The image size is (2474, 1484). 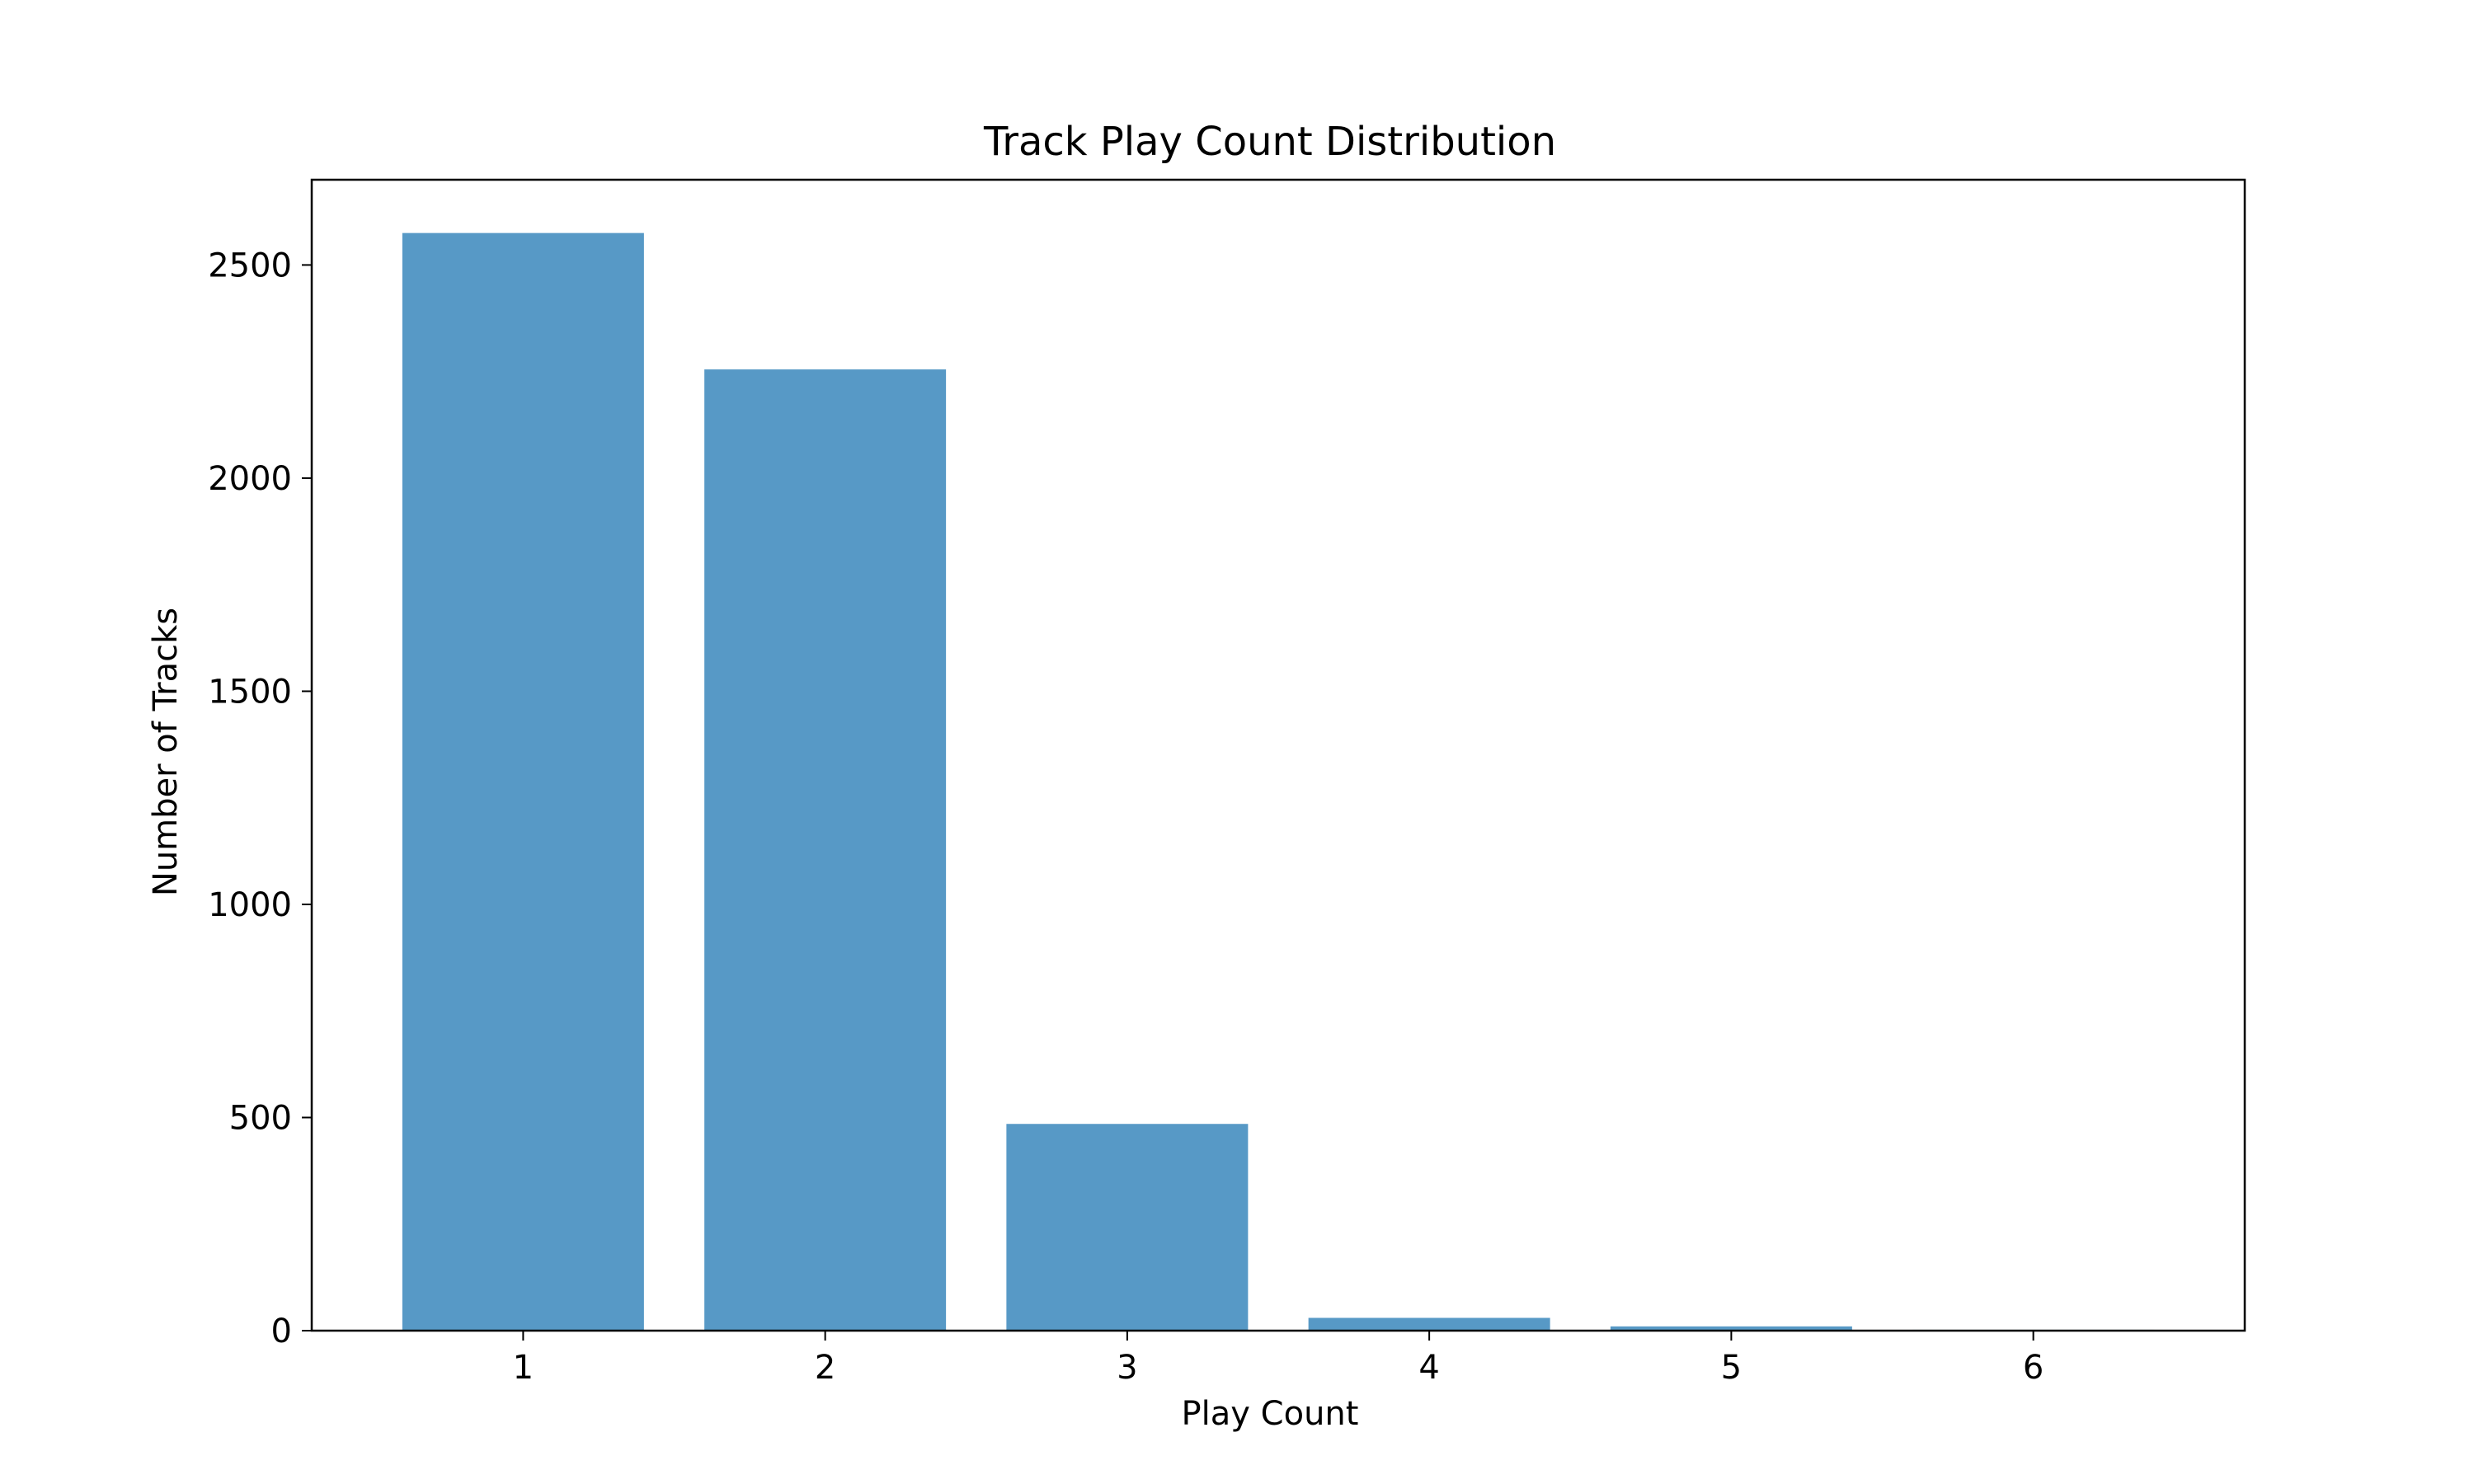 I want to click on y-tick-label: 1000, so click(x=250, y=905).